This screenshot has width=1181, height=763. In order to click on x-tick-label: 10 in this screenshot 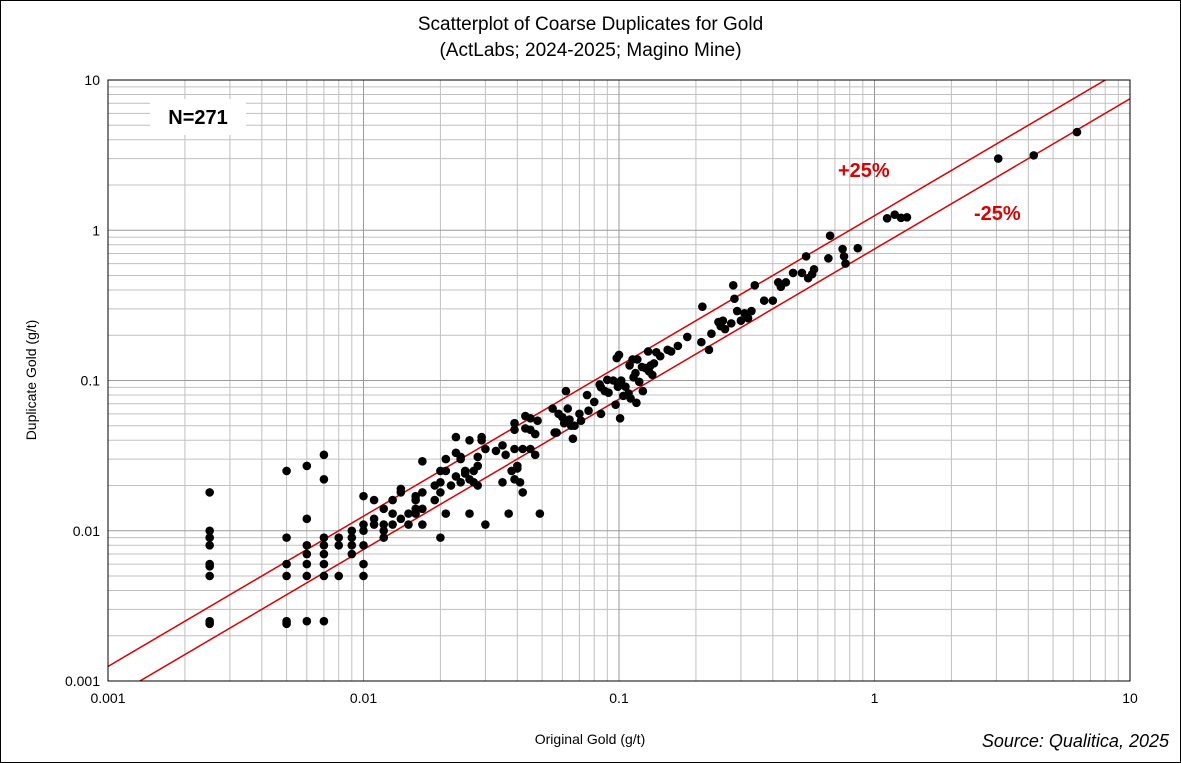, I will do `click(1130, 698)`.